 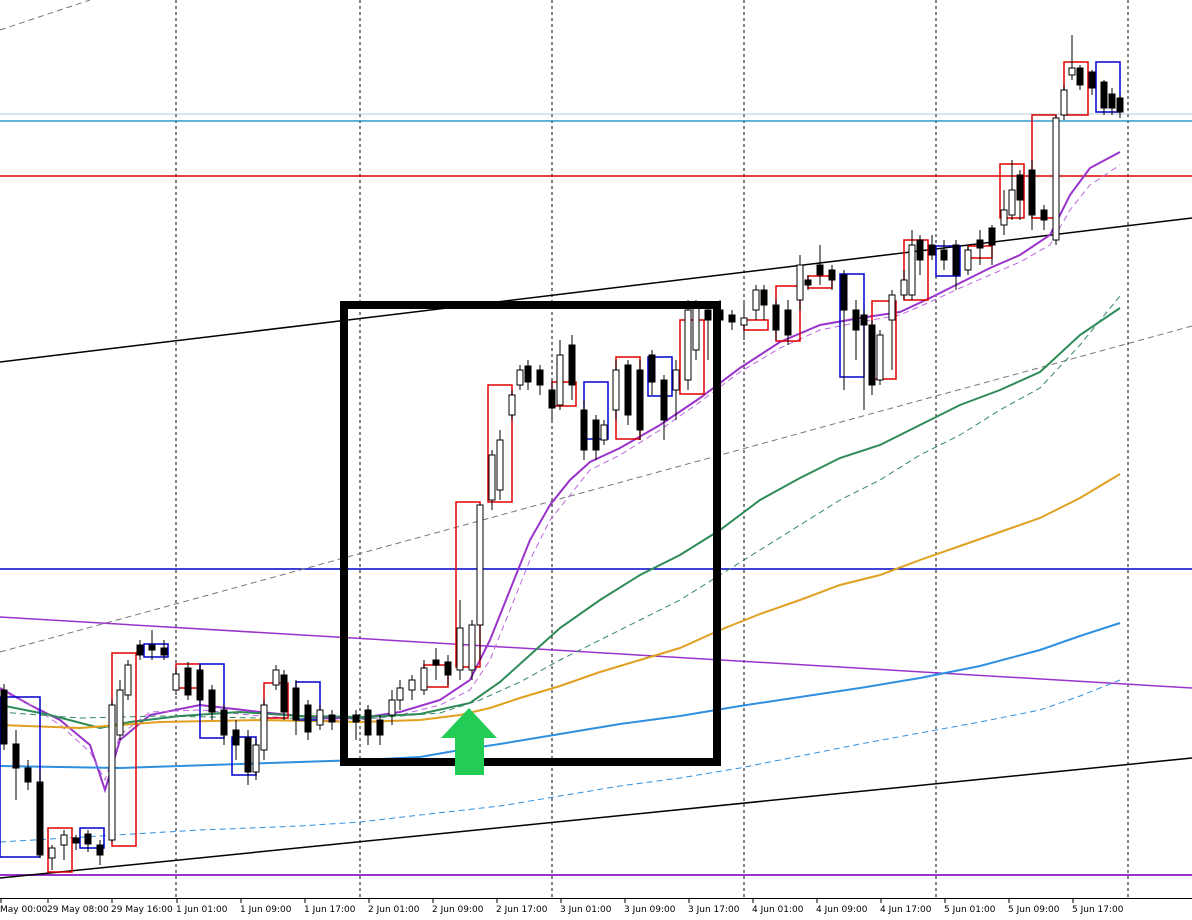 I want to click on x-tick-label: 3 Jun 01:00, so click(x=586, y=910).